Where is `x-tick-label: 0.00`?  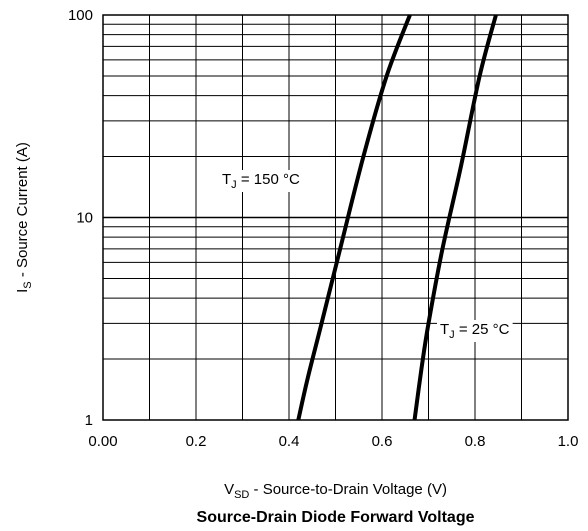
x-tick-label: 0.00 is located at coordinates (102, 441).